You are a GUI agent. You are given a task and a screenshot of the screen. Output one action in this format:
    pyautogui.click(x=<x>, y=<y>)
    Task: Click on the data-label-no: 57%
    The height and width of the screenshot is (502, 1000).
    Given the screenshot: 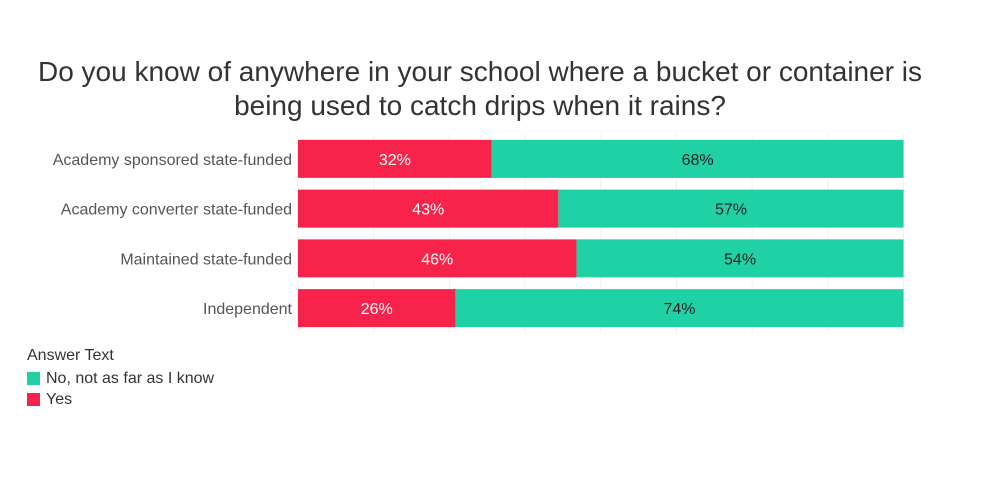 What is the action you would take?
    pyautogui.click(x=731, y=210)
    